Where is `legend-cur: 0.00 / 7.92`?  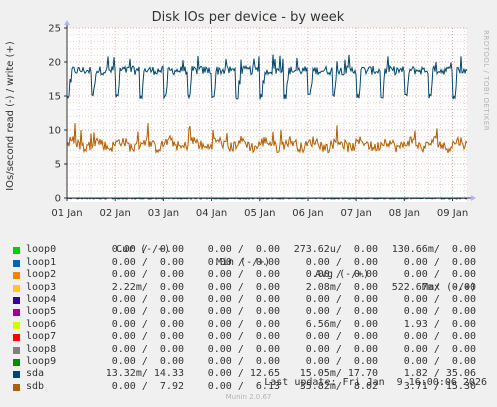
legend-cur: 0.00 / 7.92 is located at coordinates (147, 386).